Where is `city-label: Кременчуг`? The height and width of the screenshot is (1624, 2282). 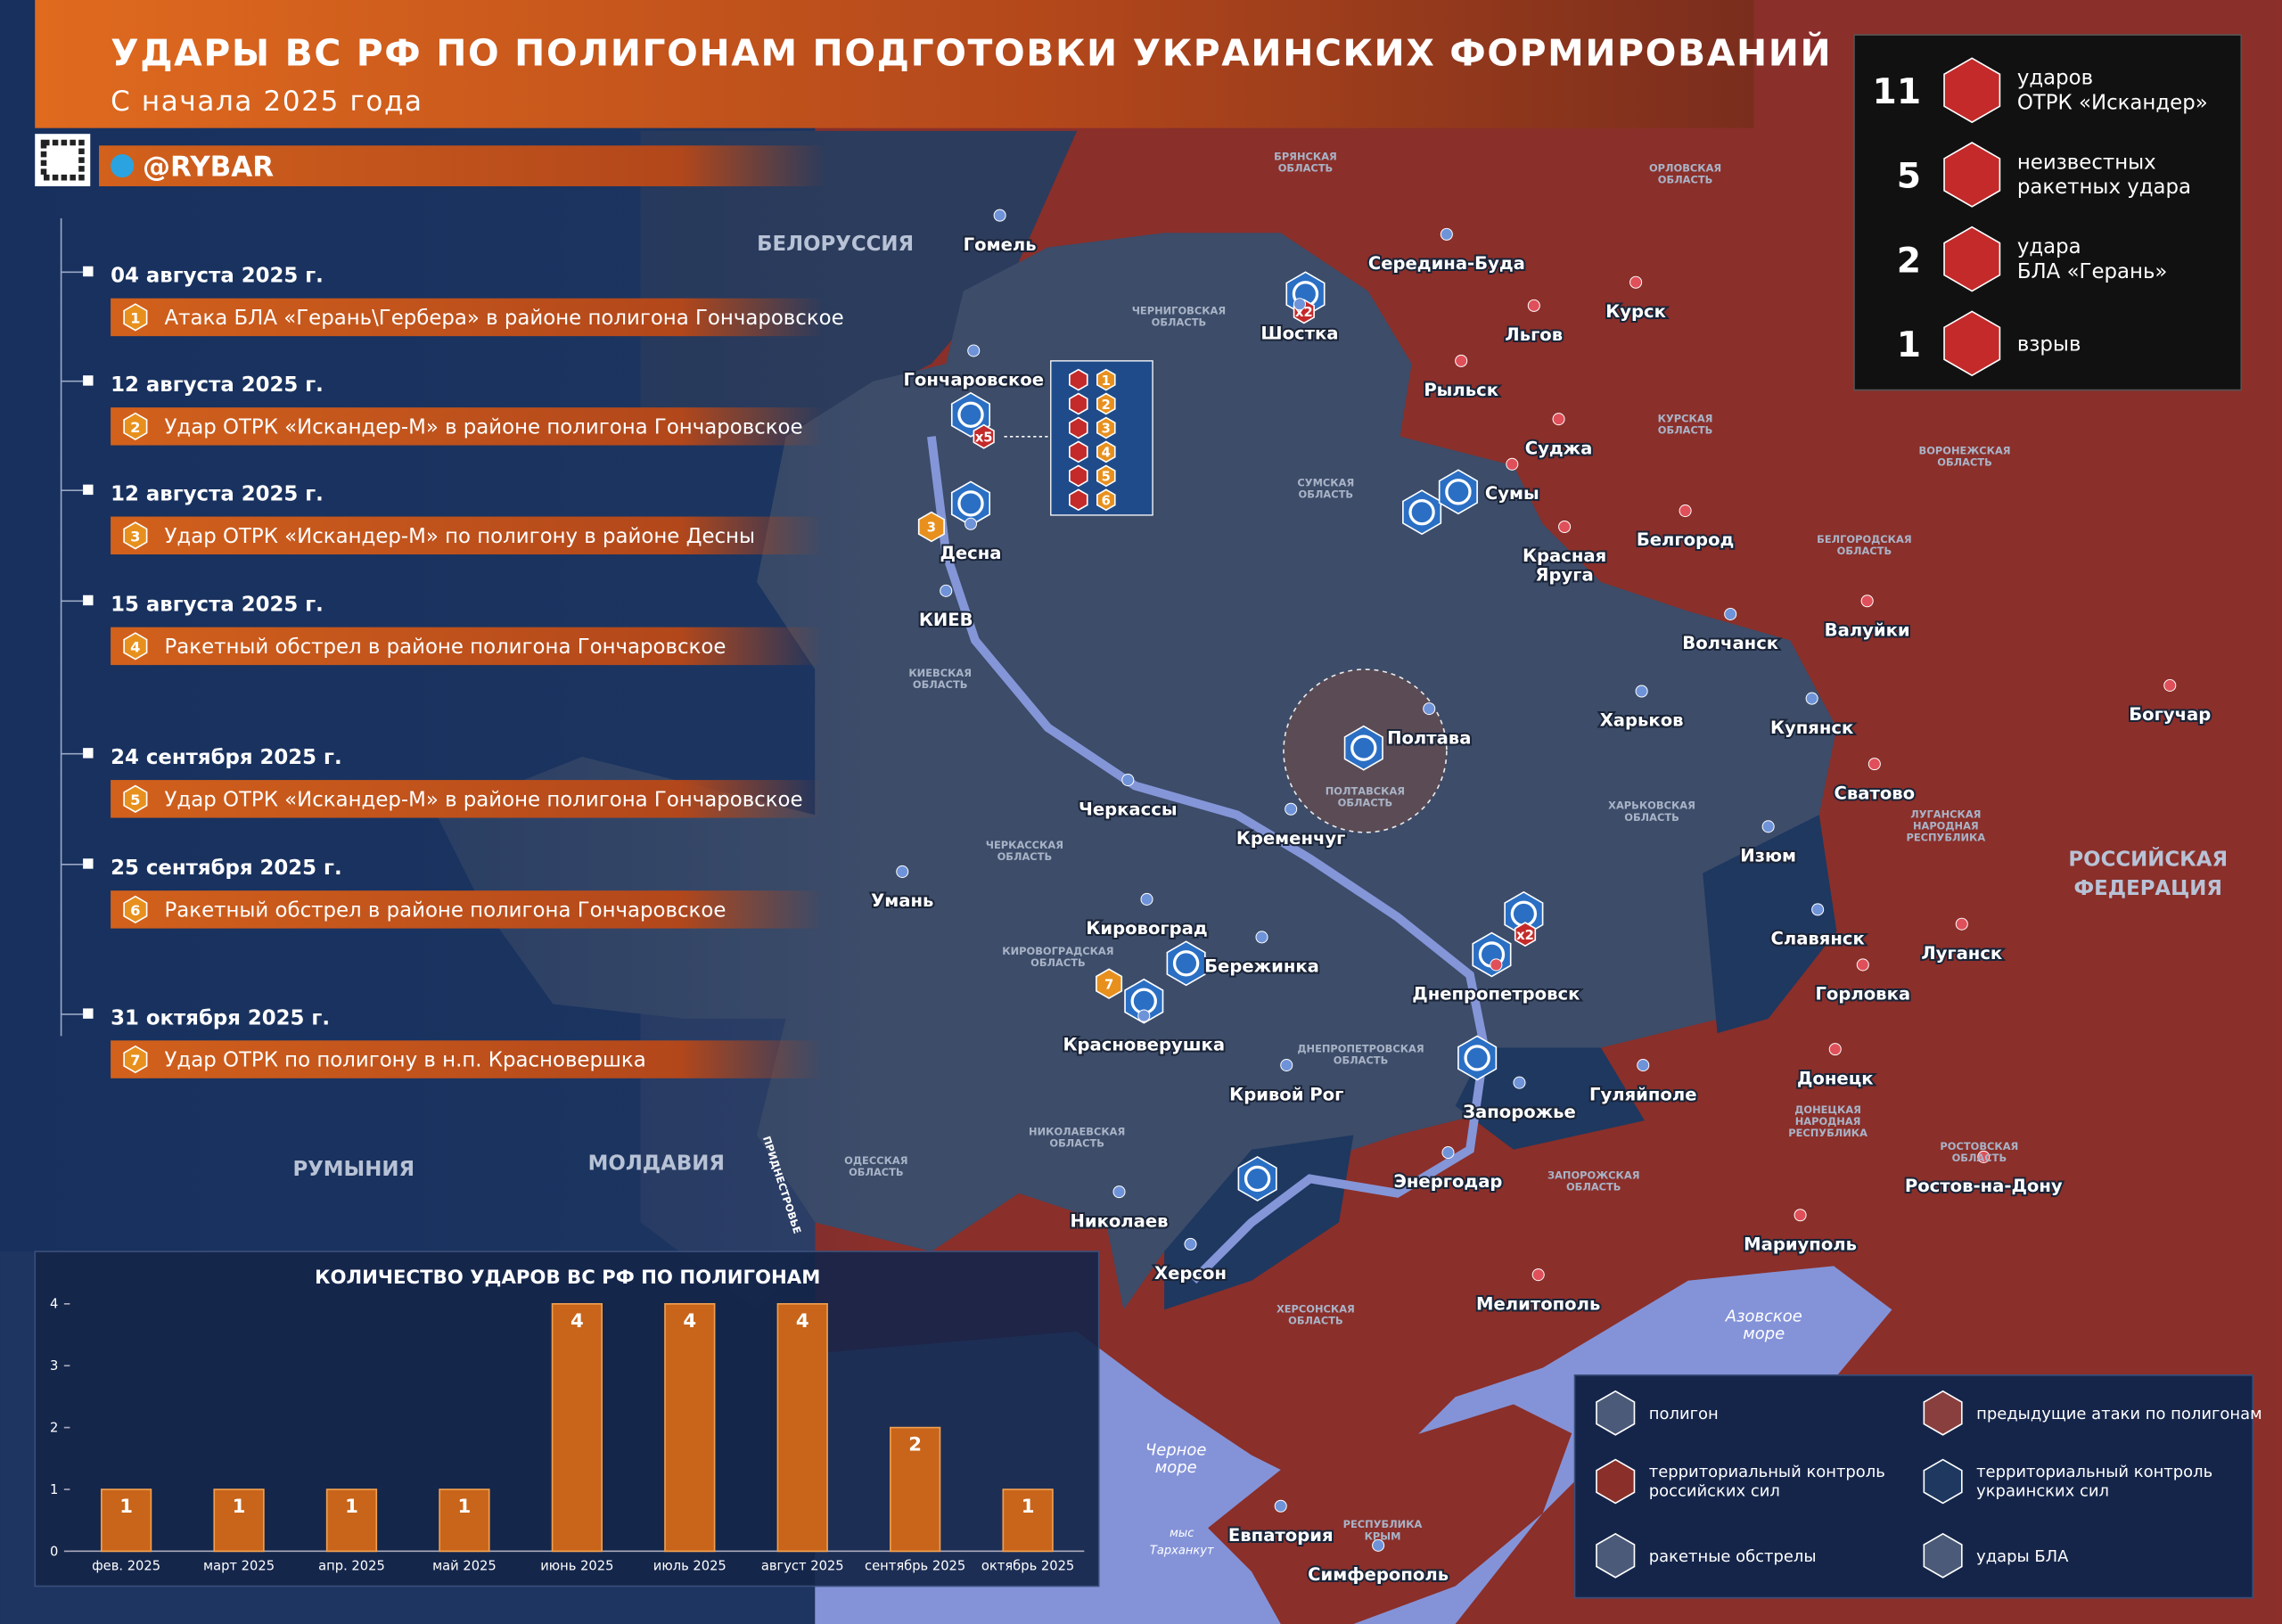 city-label: Кременчуг is located at coordinates (1291, 838).